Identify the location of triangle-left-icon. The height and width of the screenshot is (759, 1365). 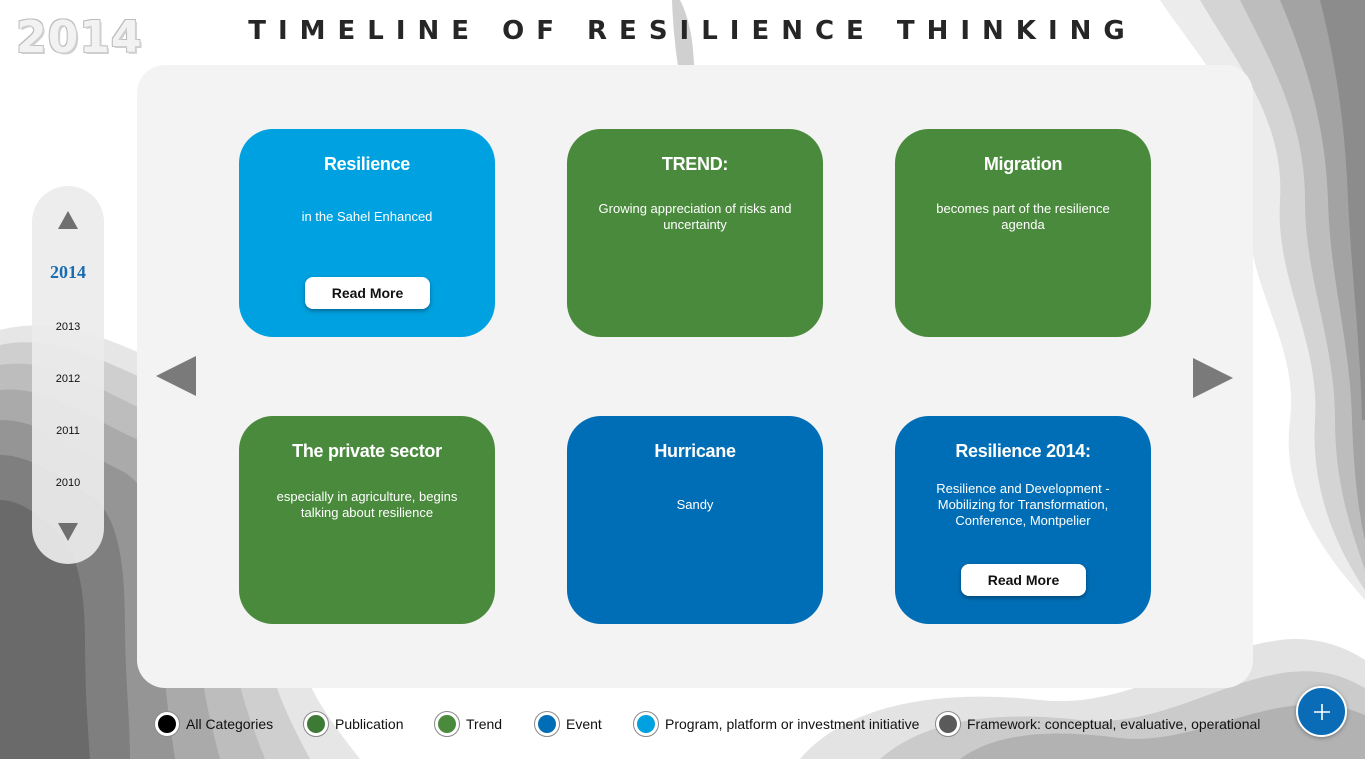
(176, 376).